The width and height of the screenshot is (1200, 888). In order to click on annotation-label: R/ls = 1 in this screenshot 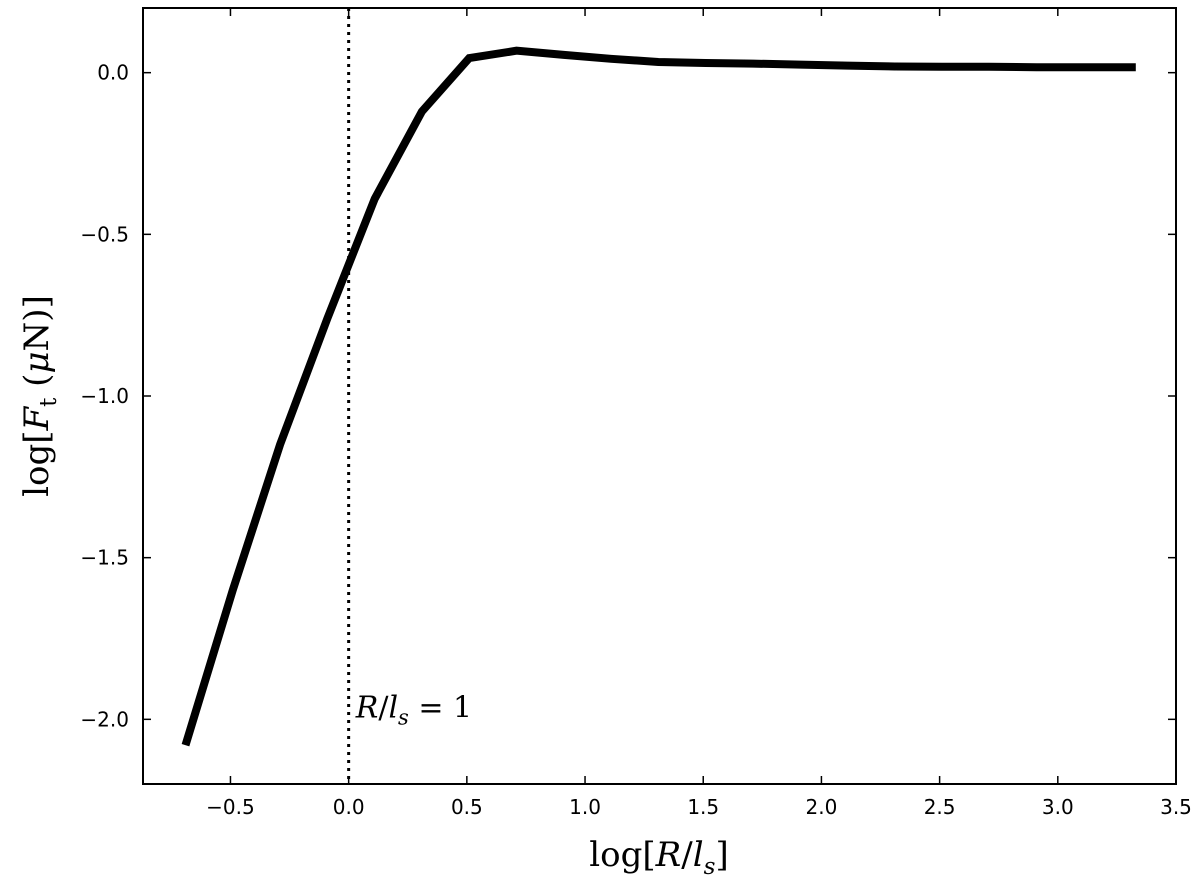, I will do `click(413, 709)`.